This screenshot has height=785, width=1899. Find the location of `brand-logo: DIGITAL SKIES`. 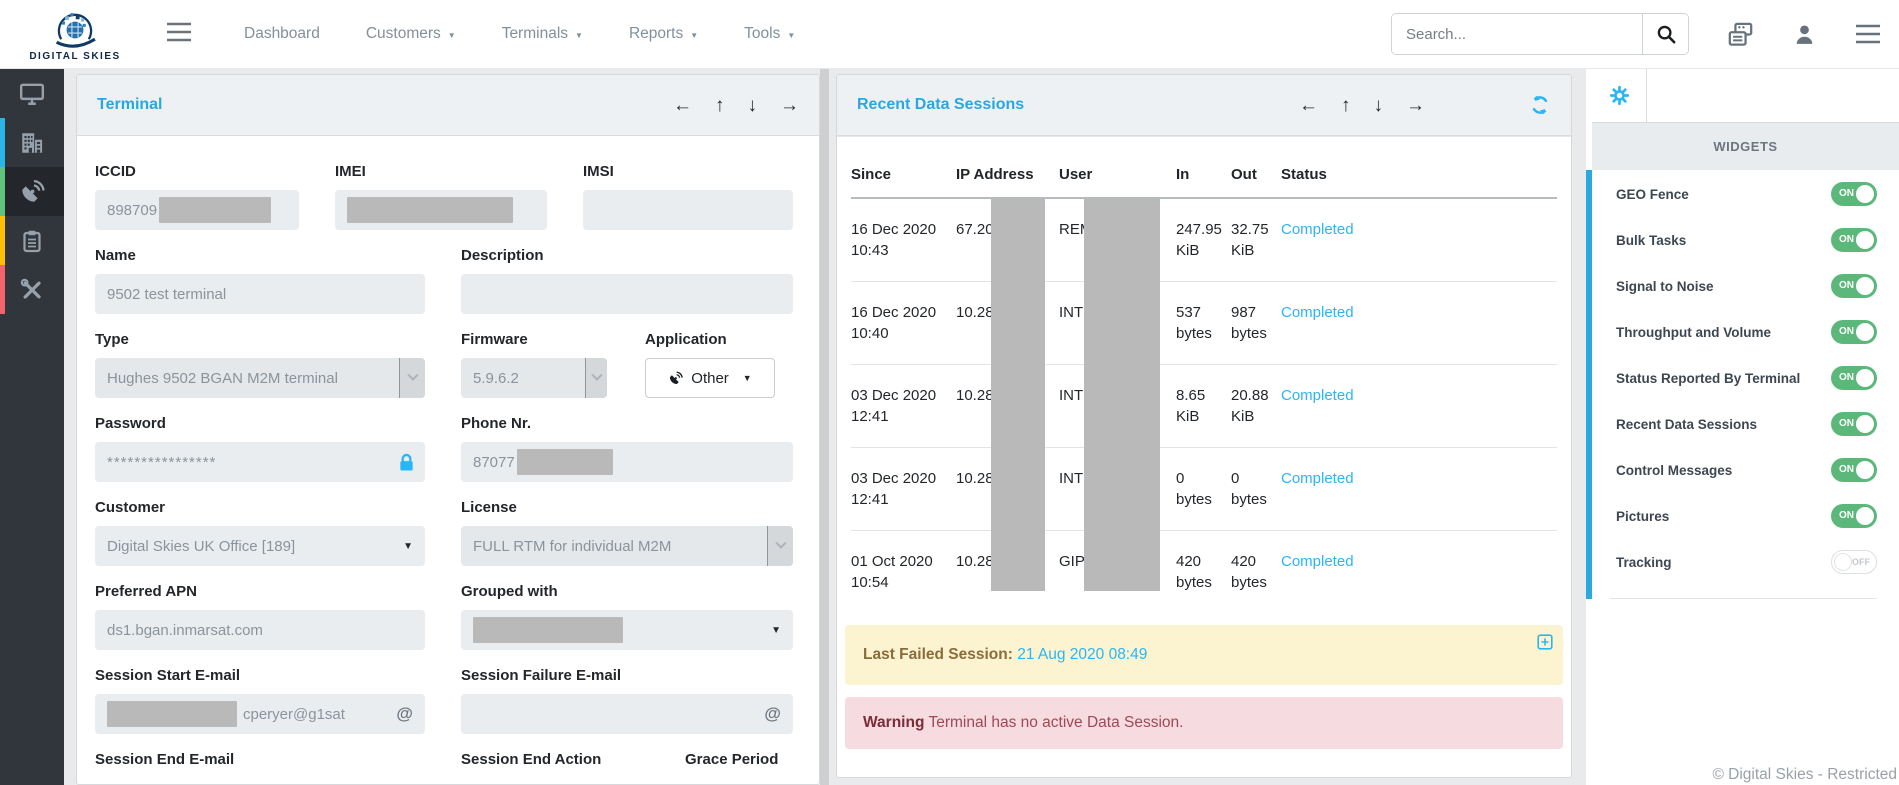

brand-logo: DIGITAL SKIES is located at coordinates (75, 34).